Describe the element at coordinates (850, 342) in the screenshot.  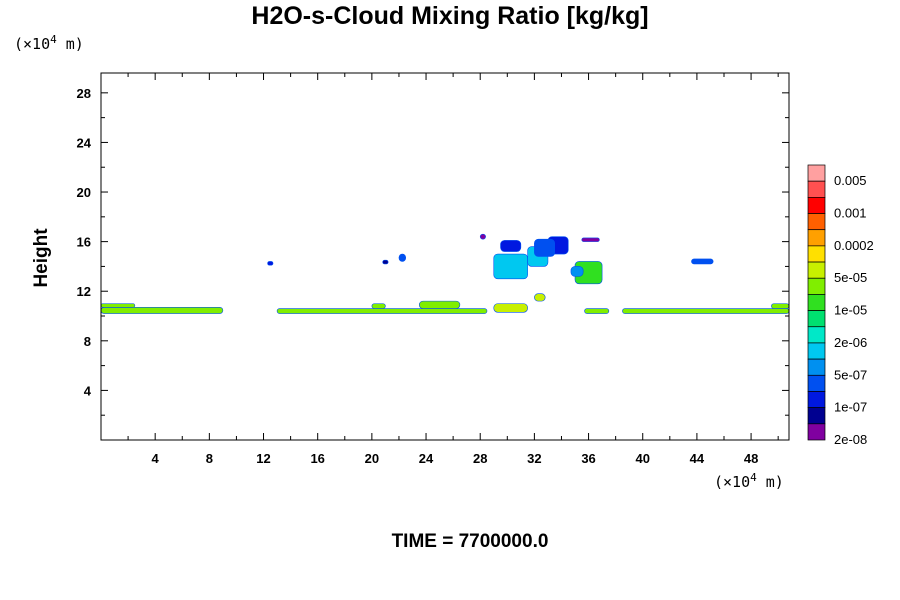
I see `colorbar-label: 2e-06` at that location.